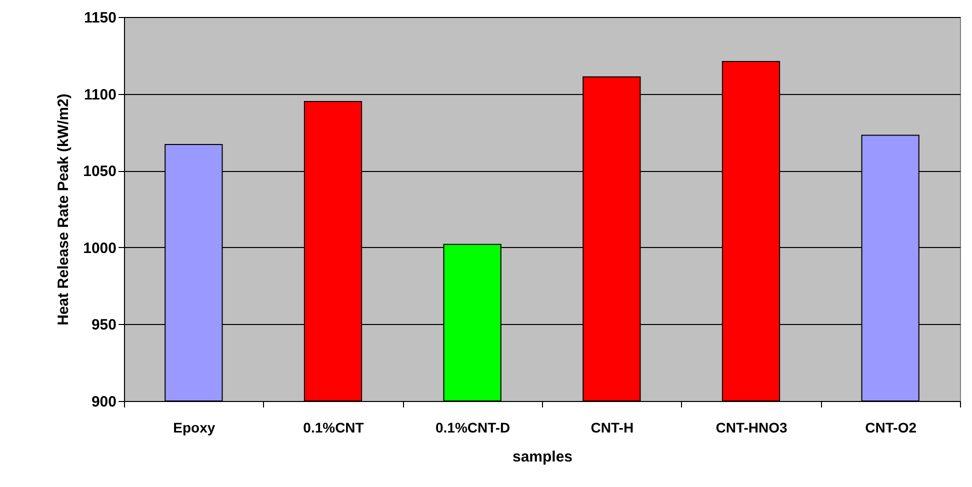 This screenshot has height=487, width=972. Describe the element at coordinates (103, 402) in the screenshot. I see `y-tick-label: 900` at that location.